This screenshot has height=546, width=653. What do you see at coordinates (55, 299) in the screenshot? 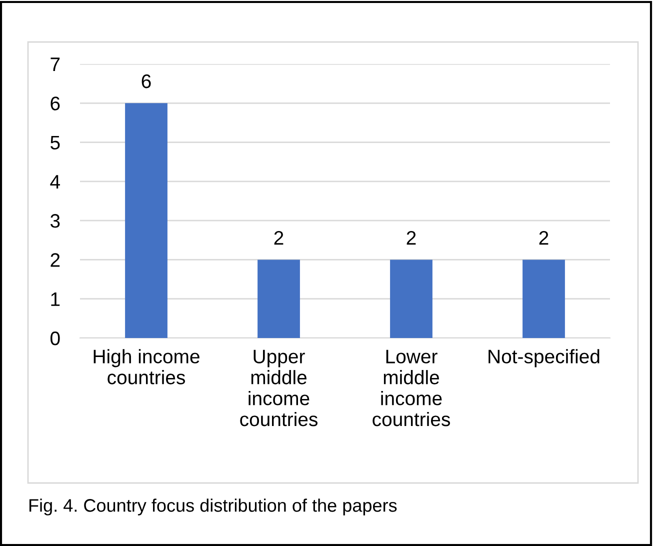
I see `y-tick-label: 1` at bounding box center [55, 299].